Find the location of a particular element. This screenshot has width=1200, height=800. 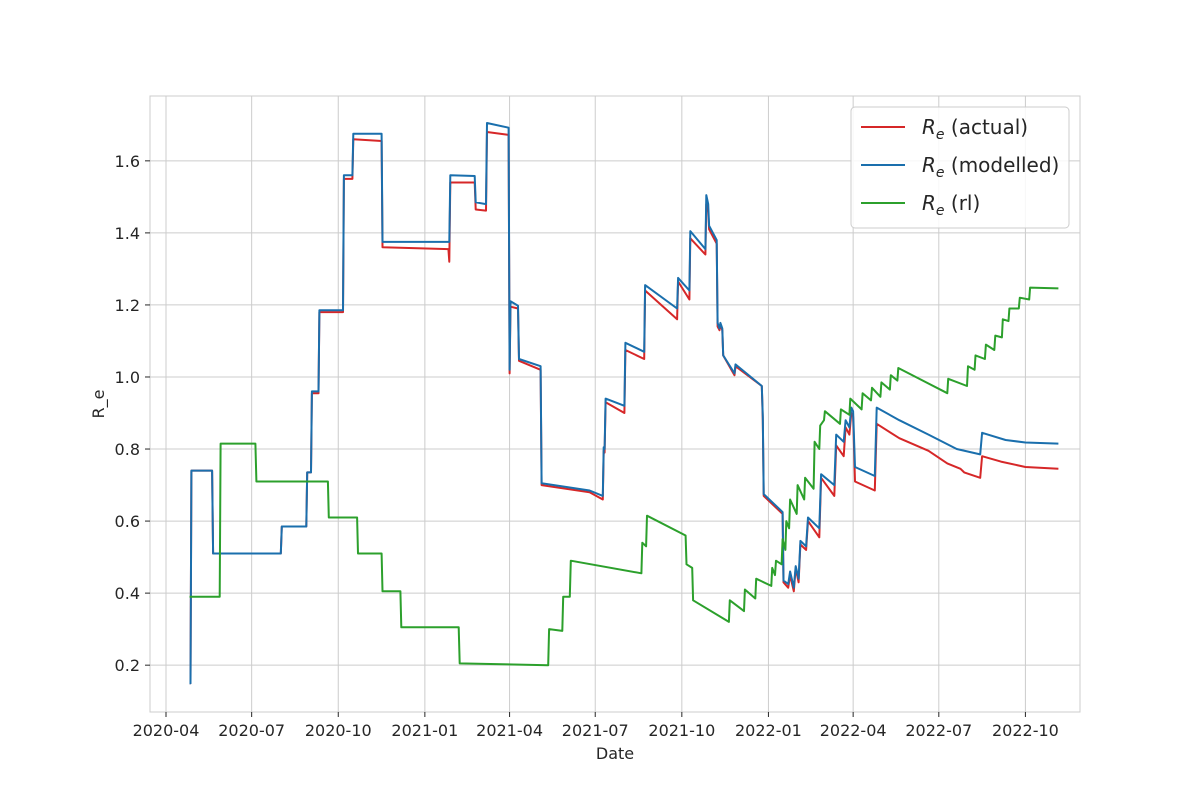

x-tick-label: 2021-07 is located at coordinates (595, 730).